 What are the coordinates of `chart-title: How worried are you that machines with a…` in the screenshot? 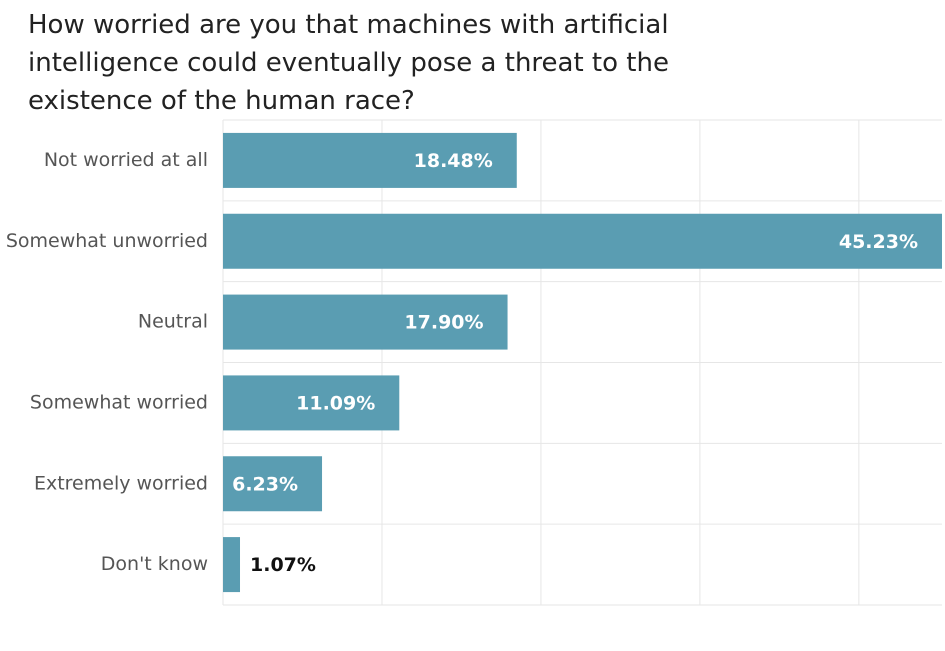 It's located at (348, 63).